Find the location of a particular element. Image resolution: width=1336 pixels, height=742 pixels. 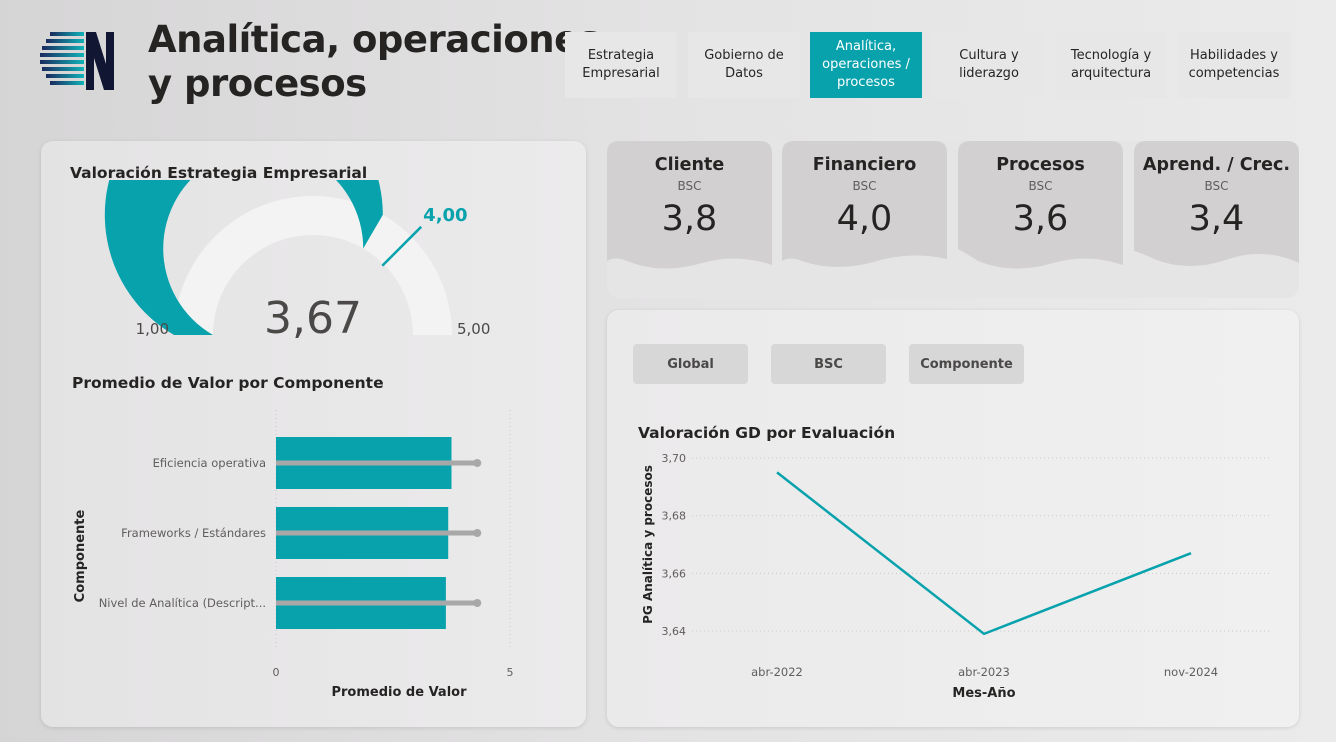

line-ytick-label: 3,64 is located at coordinates (674, 631).